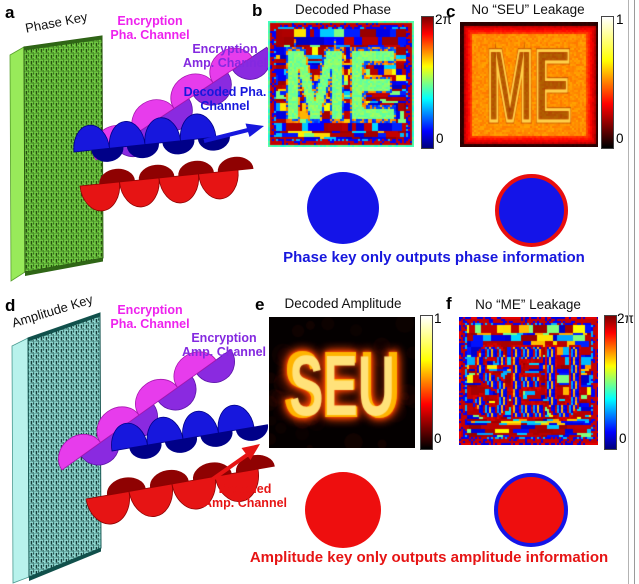  I want to click on panel-a-label: a, so click(10, 12).